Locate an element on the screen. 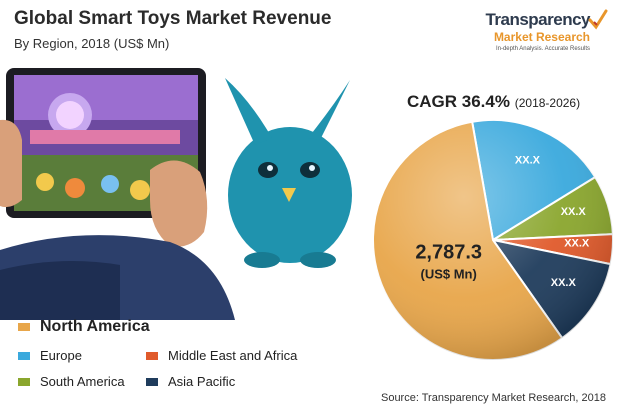 The width and height of the screenshot is (620, 420). cagr-label: CAGR 36.4% (2018-2026) is located at coordinates (493, 102).